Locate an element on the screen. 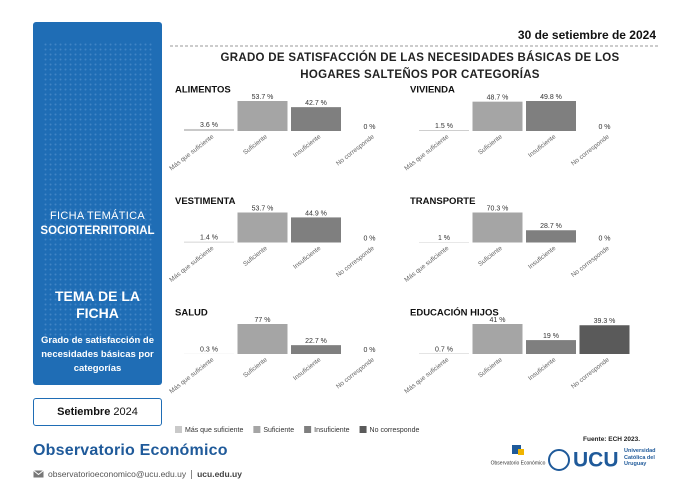  value-label: 19 % is located at coordinates (551, 336).